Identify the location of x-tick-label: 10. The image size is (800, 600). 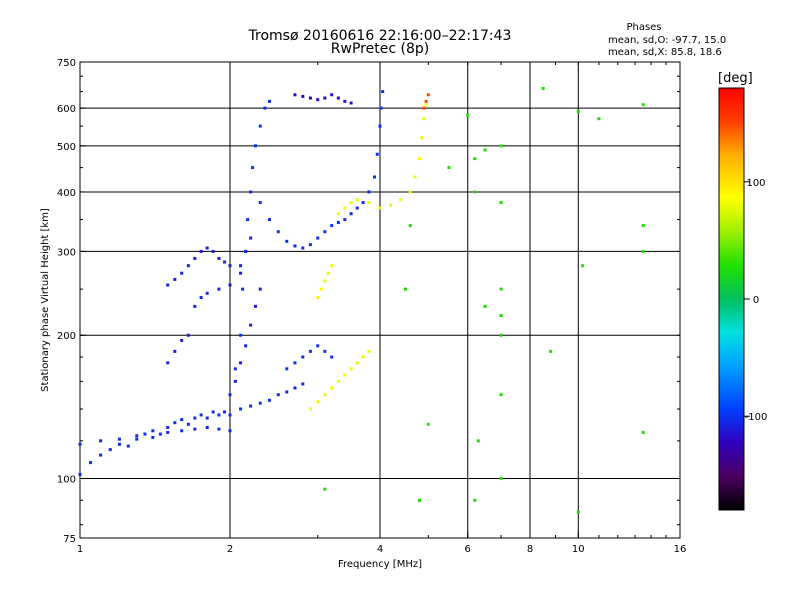
(578, 549).